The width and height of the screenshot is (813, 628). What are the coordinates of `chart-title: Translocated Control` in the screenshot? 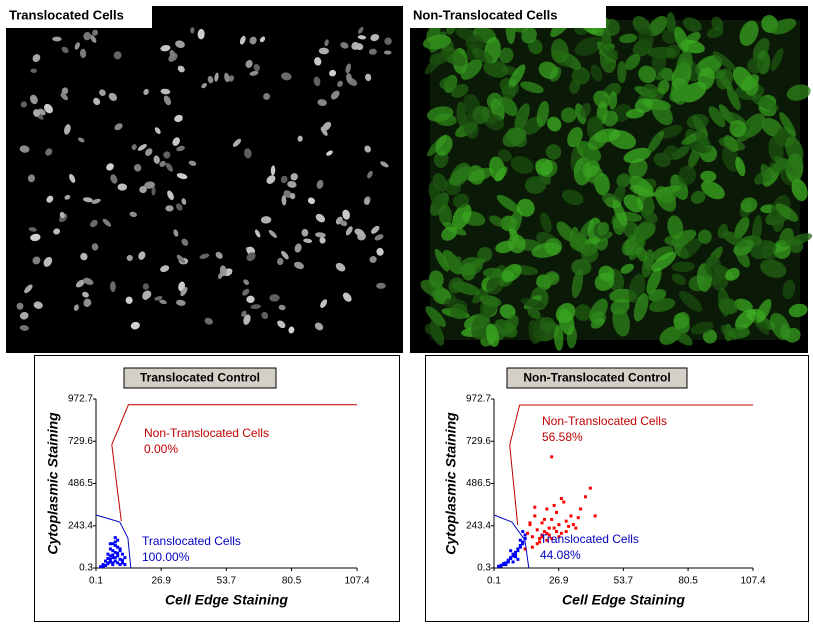 It's located at (200, 378).